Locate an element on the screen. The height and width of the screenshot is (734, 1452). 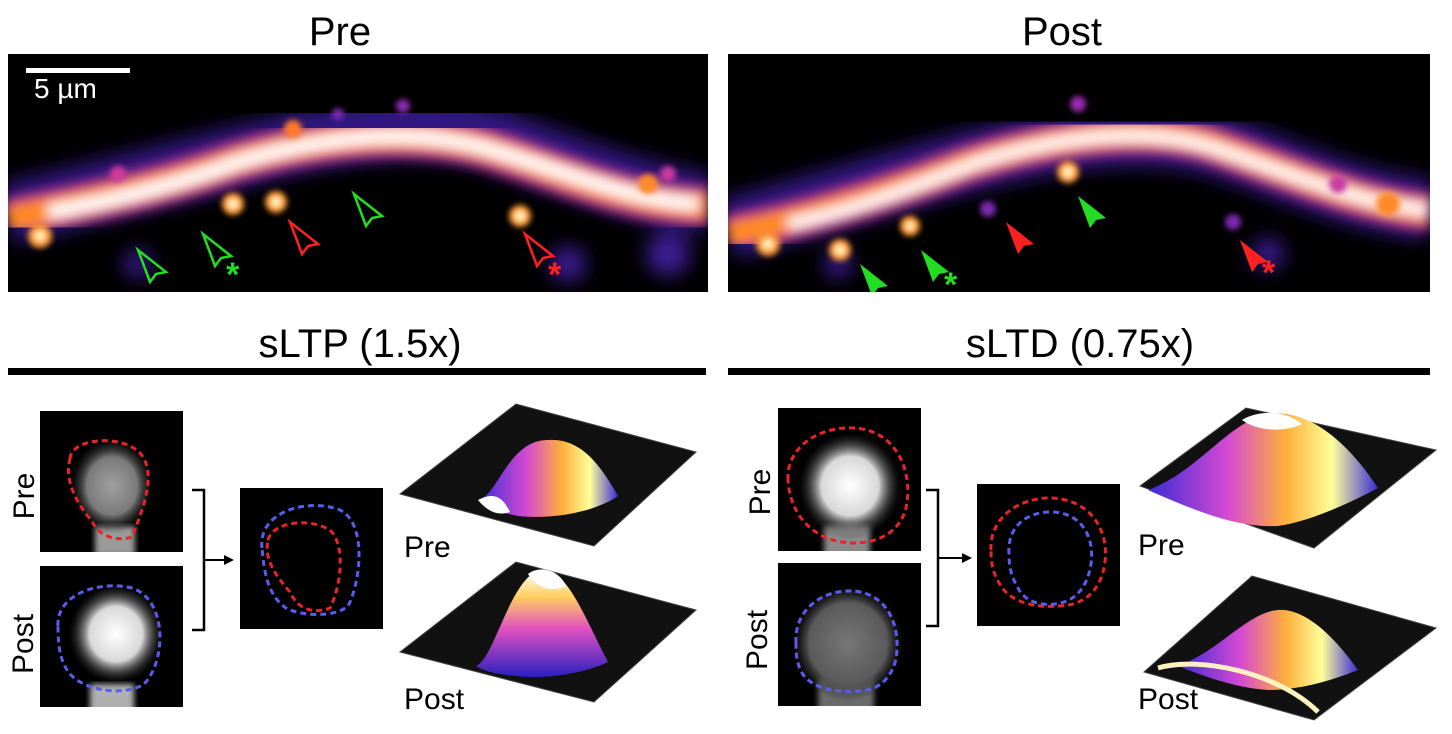
sltd-overlay-outlines is located at coordinates (1048, 555).